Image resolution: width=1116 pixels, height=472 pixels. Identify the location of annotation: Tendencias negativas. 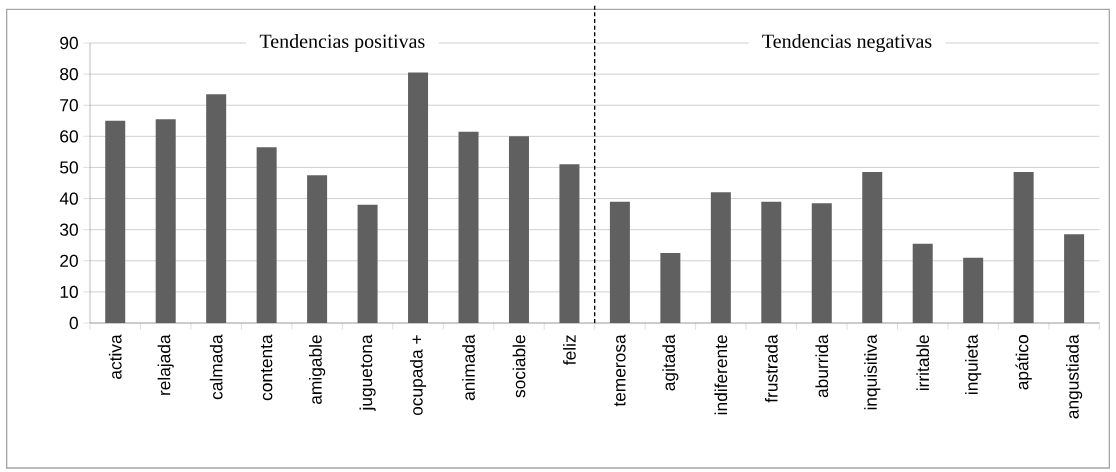
(847, 43).